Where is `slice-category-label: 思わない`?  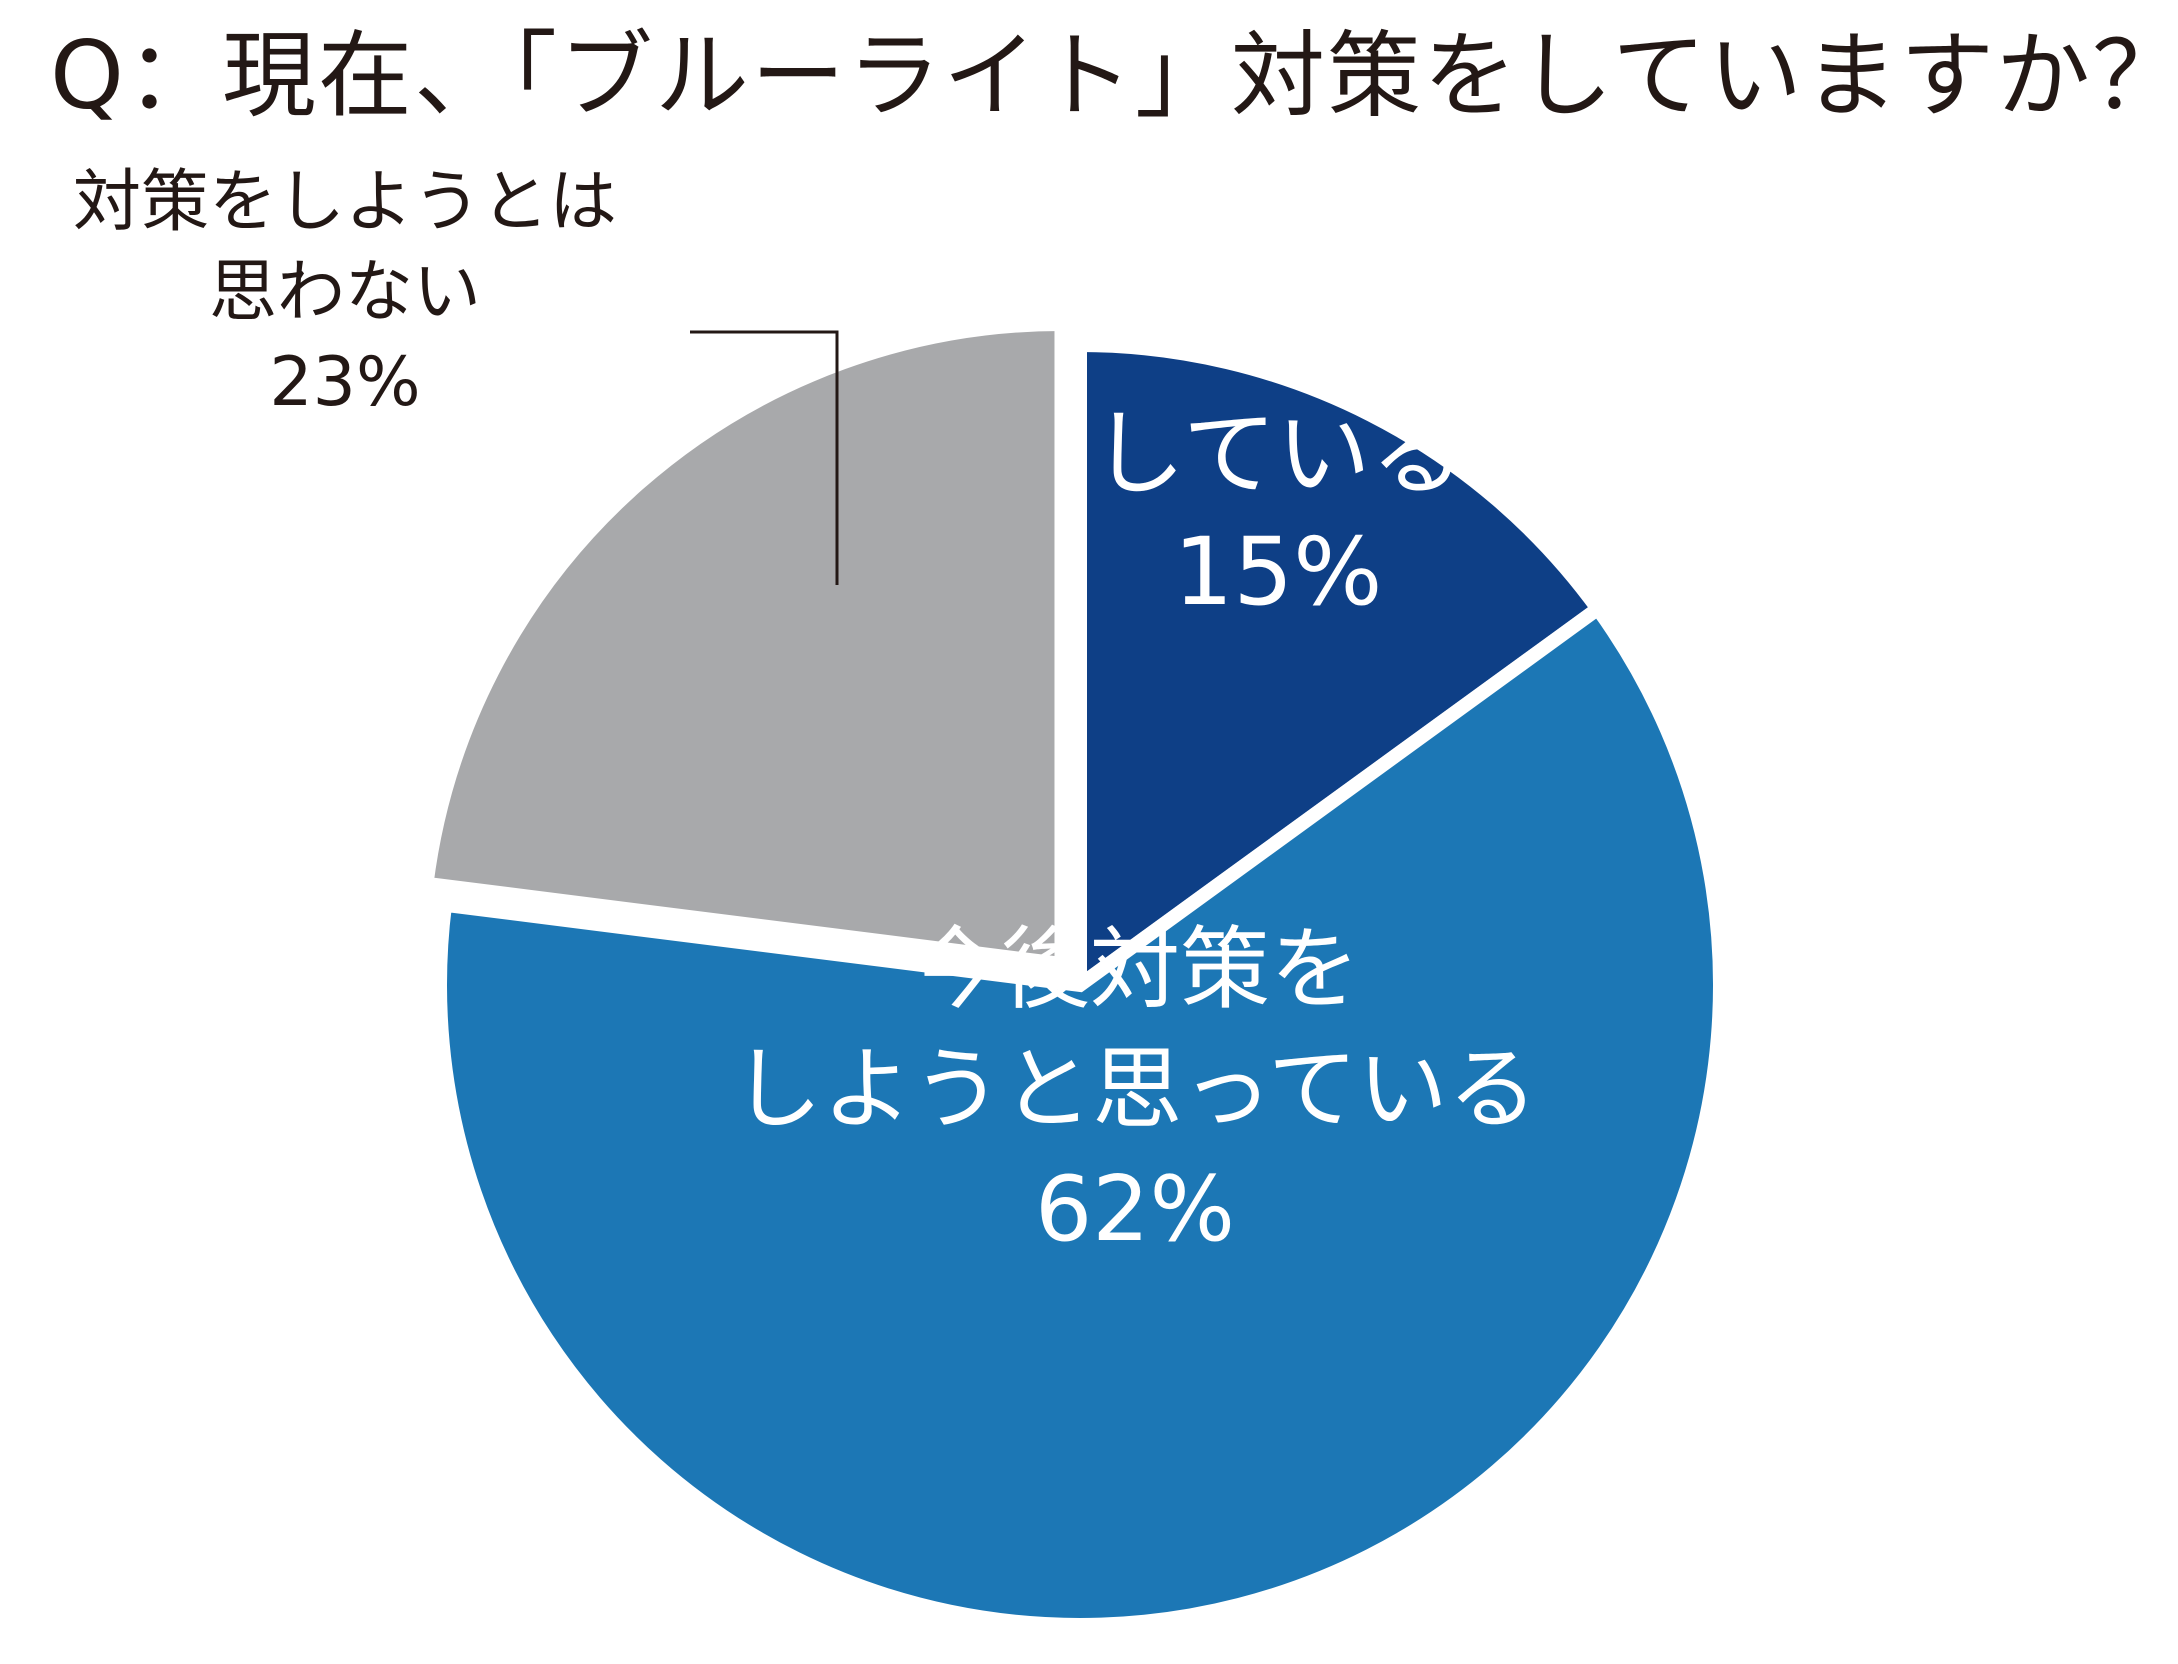
slice-category-label: 思わない is located at coordinates (345, 292).